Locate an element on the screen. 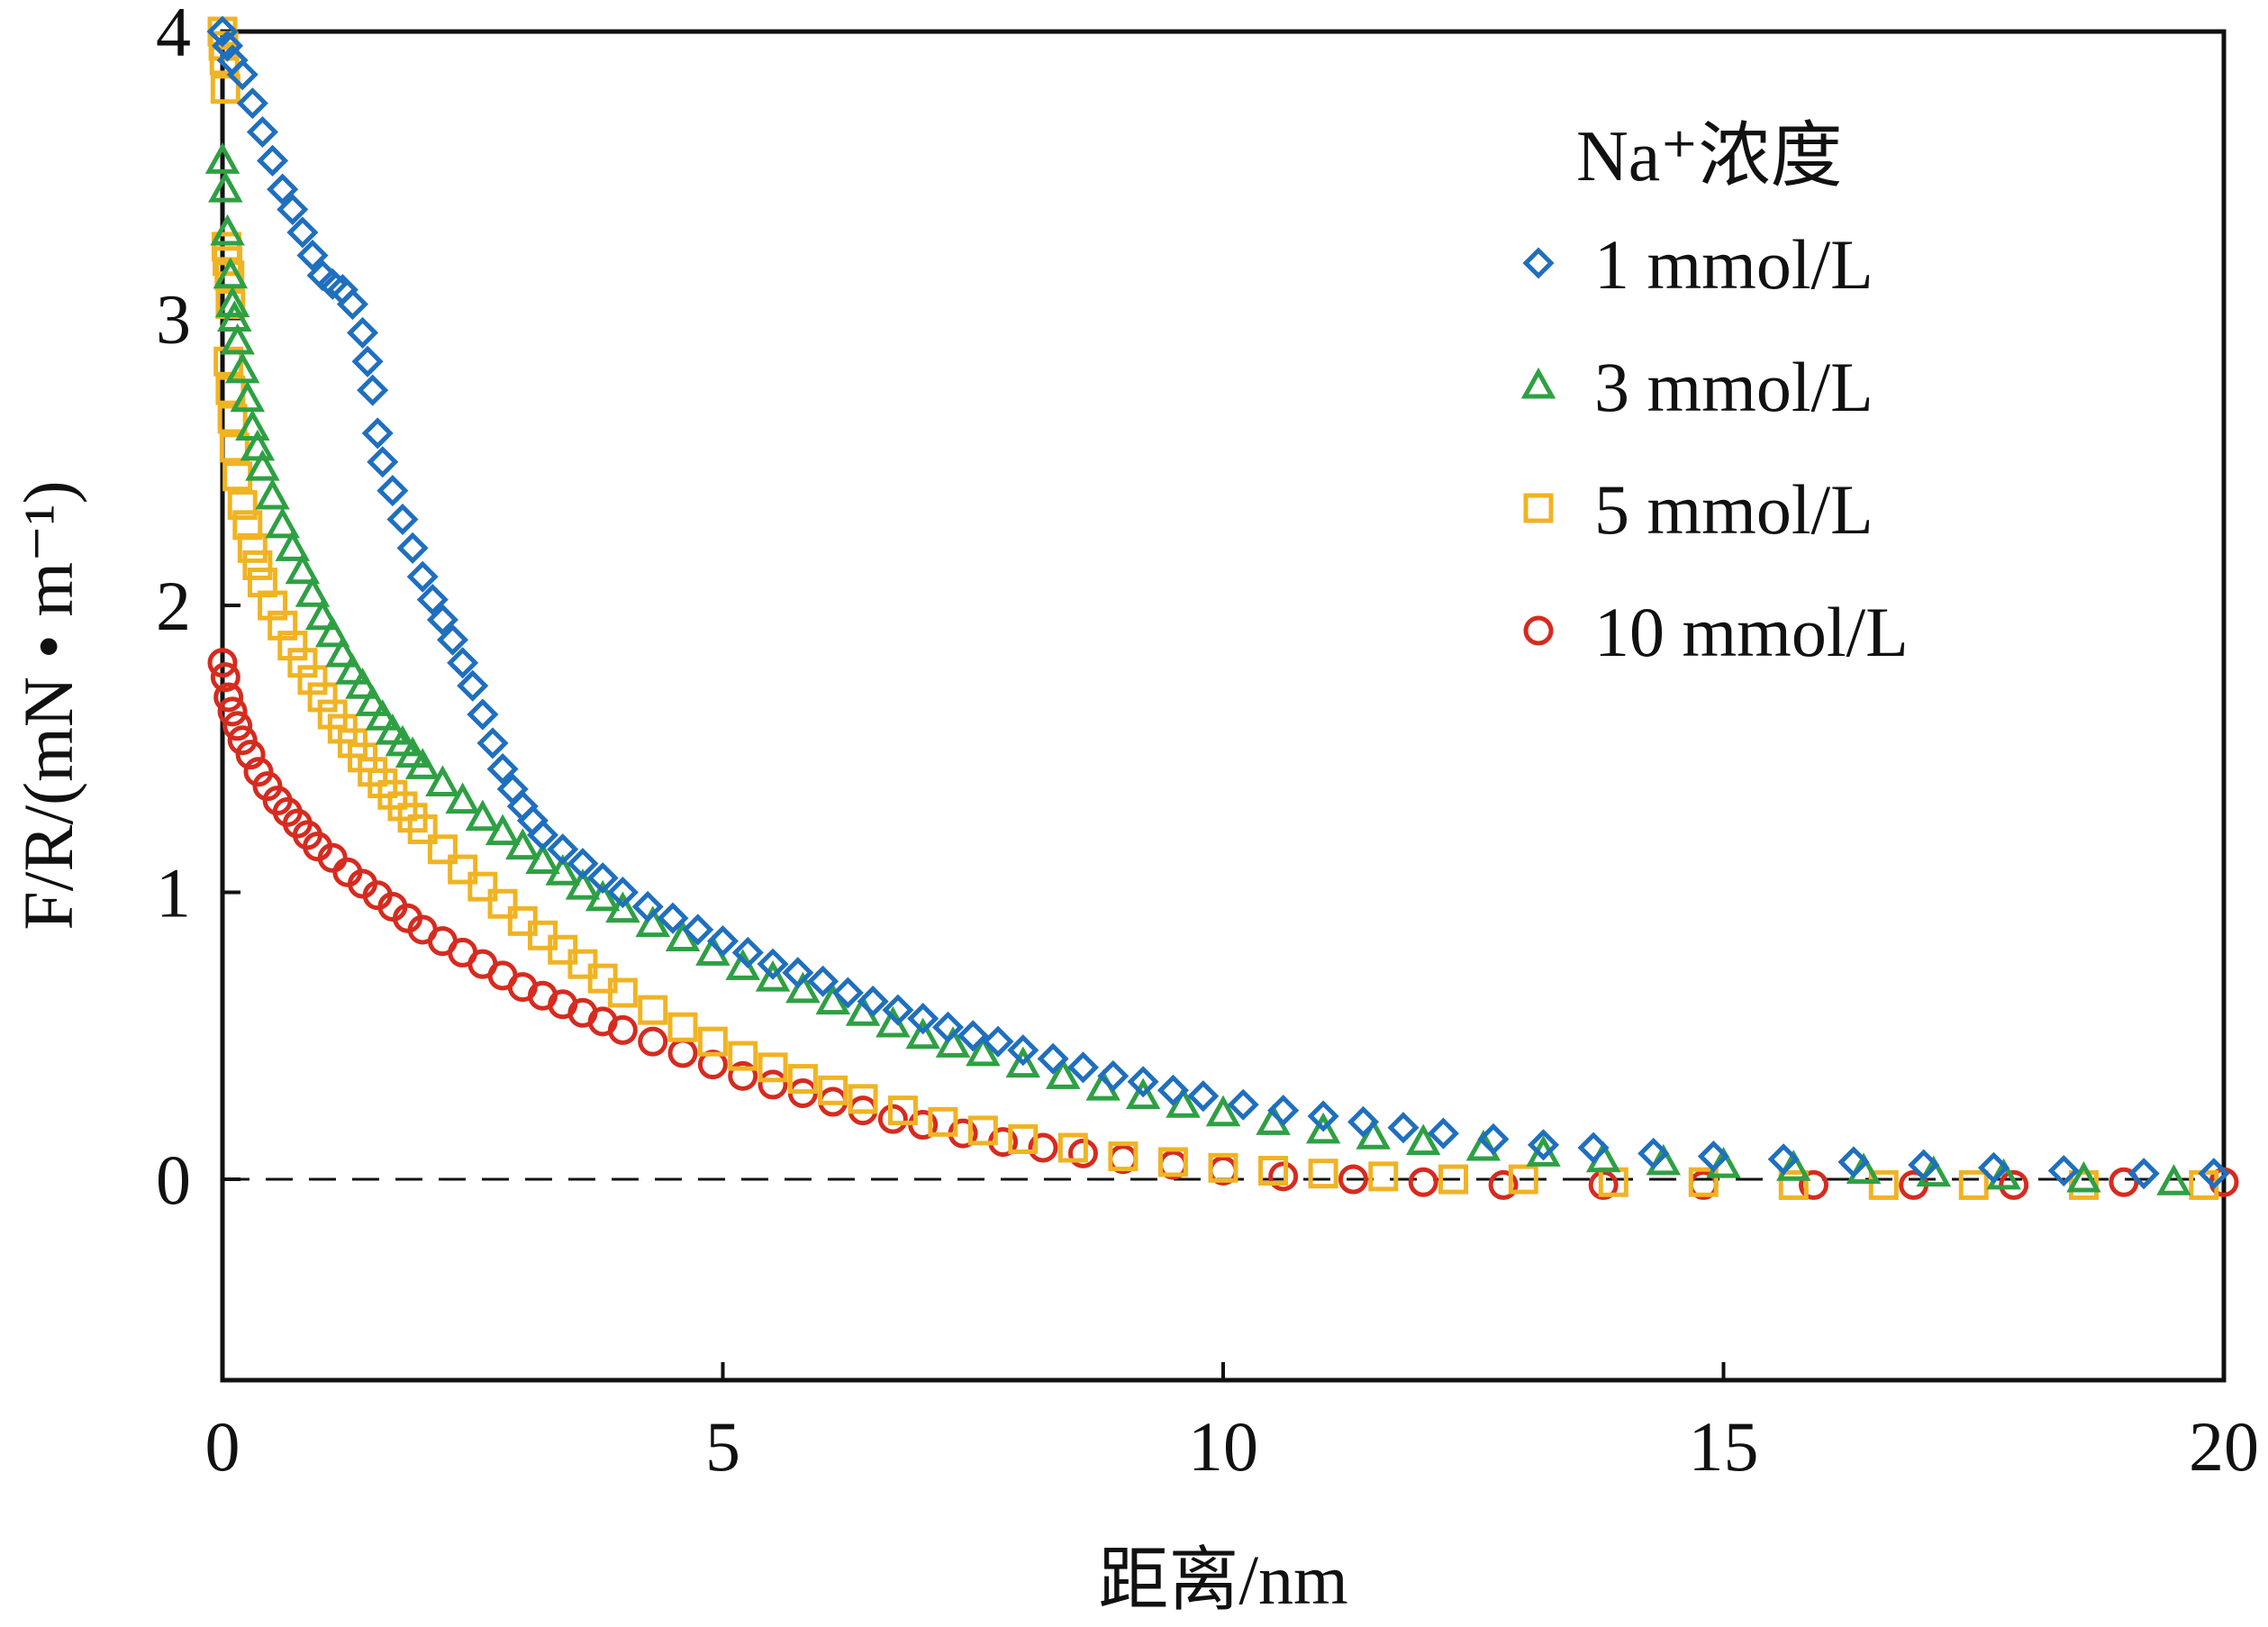 The image size is (2268, 1627). y-tick-label: 3 is located at coordinates (173, 319).